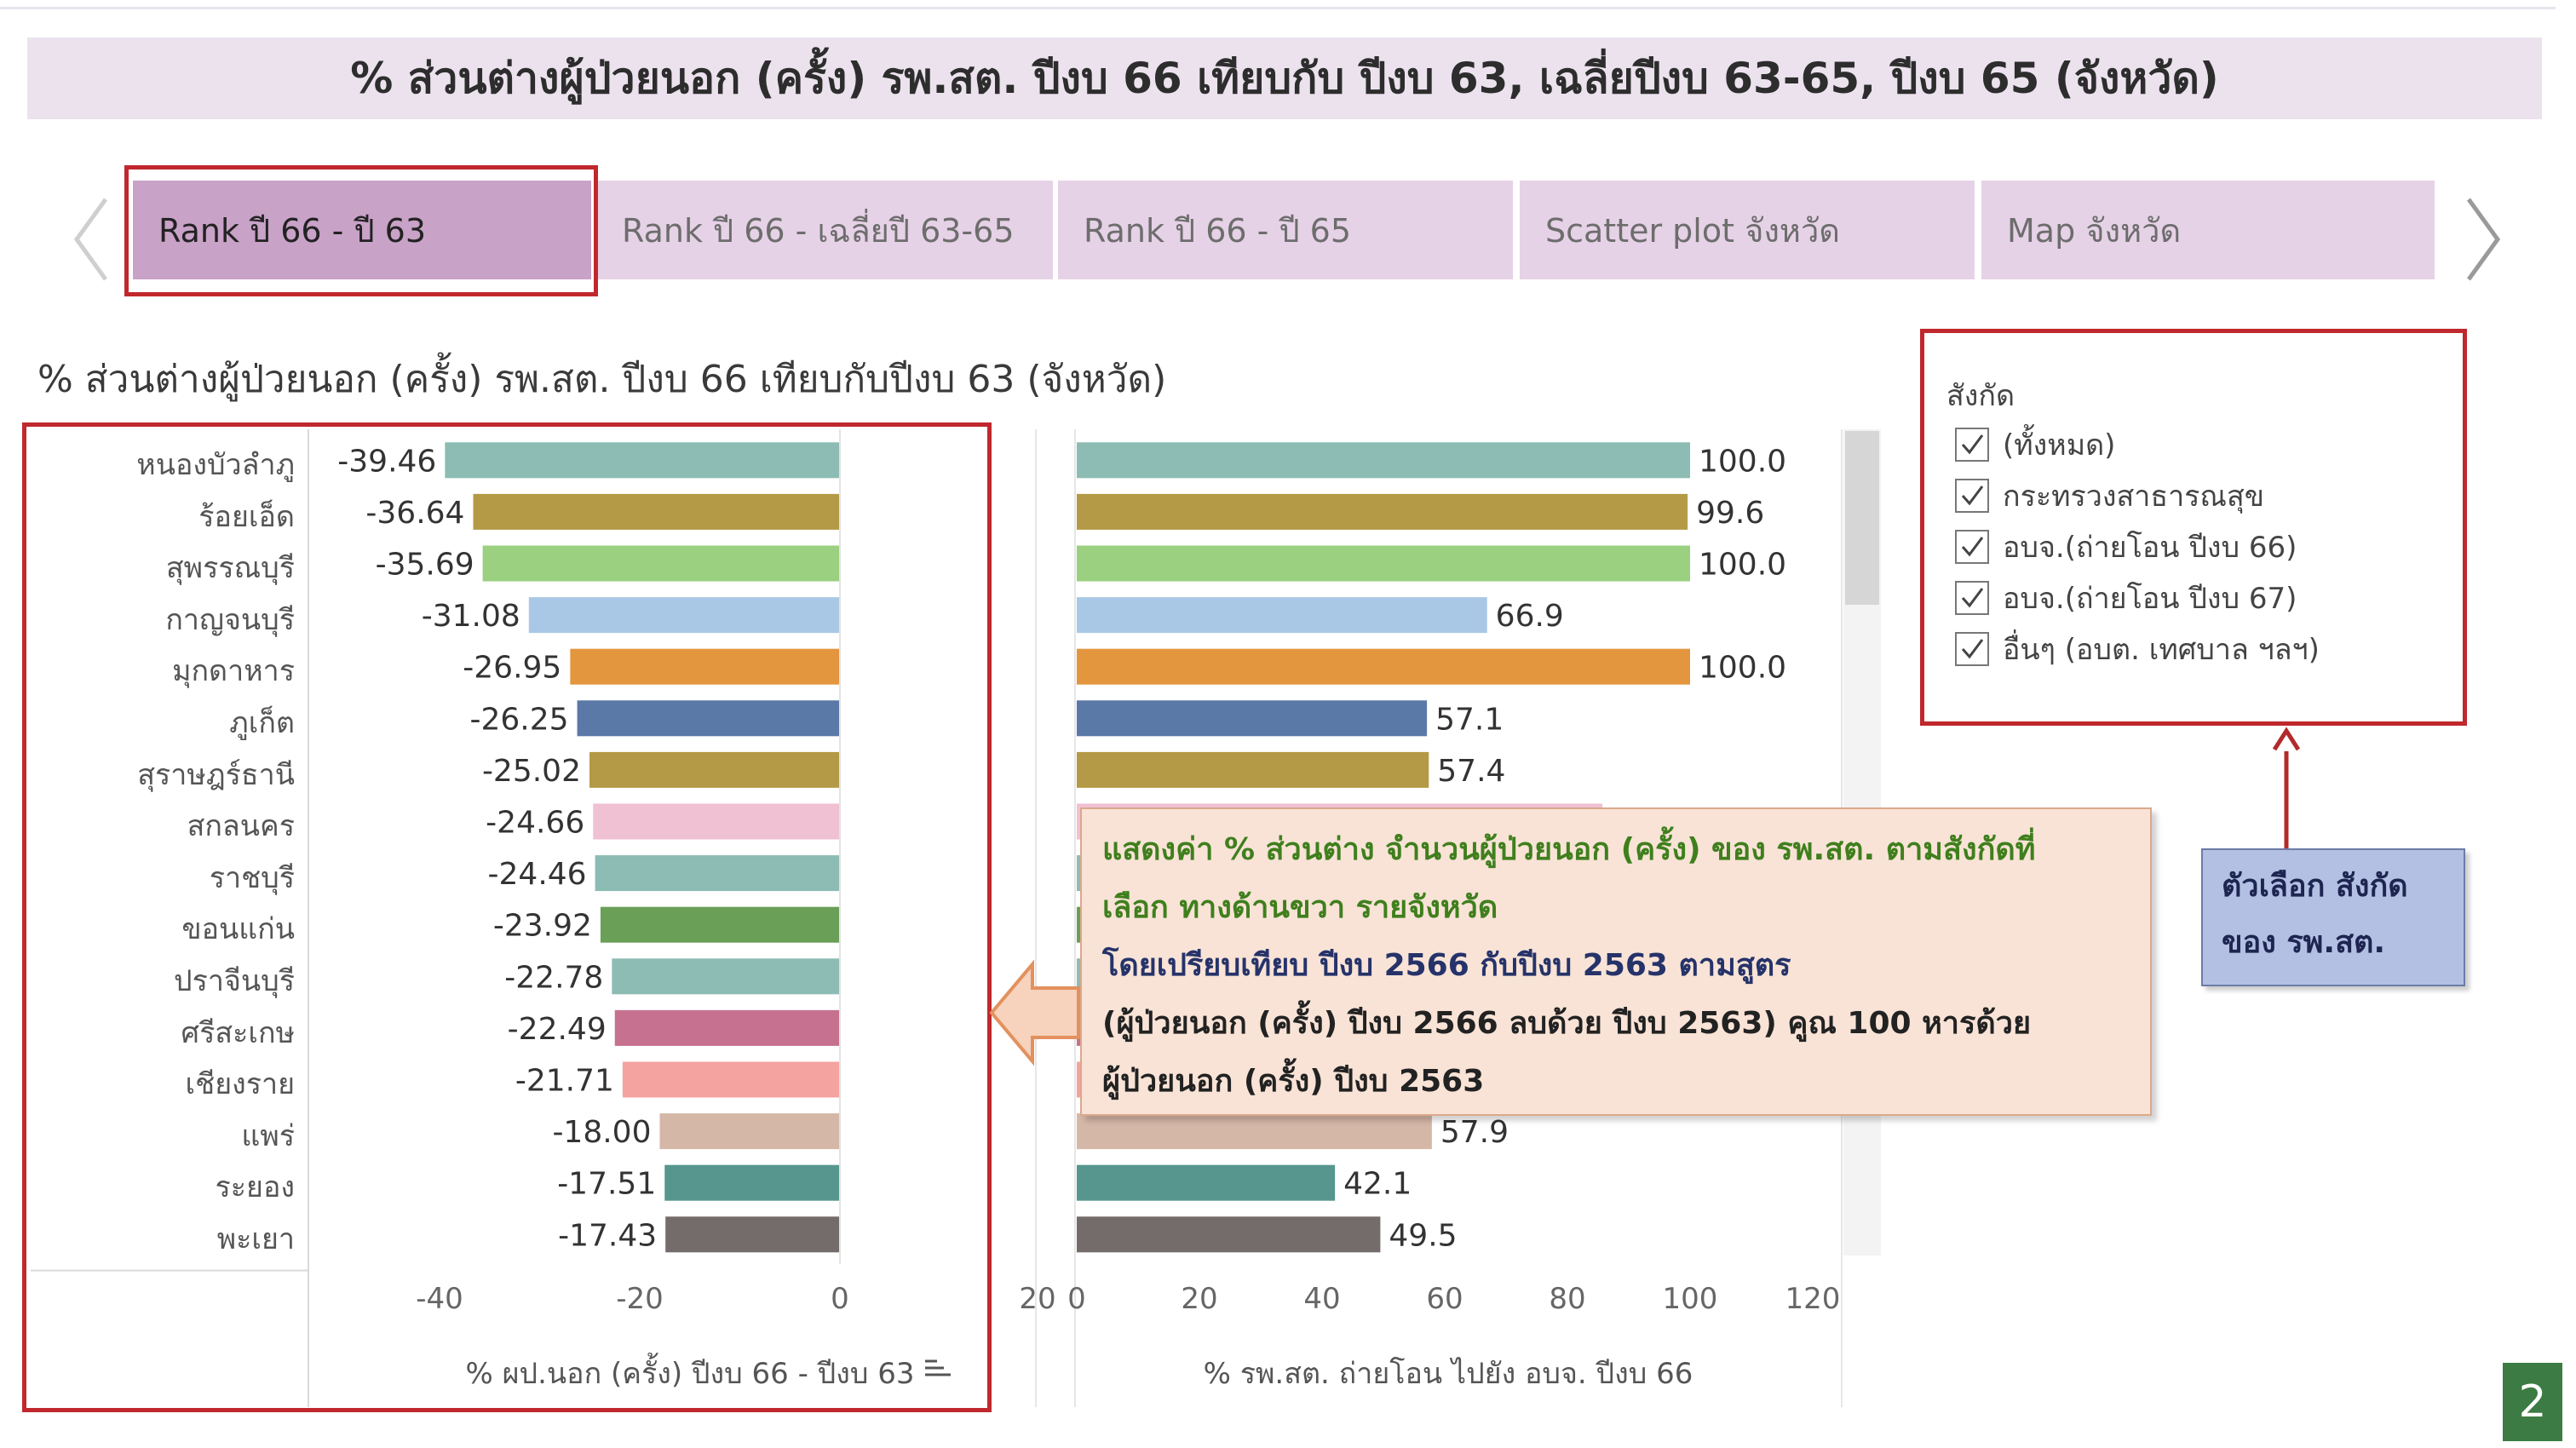  Describe the element at coordinates (819, 231) in the screenshot. I see `tab-label: Rank ปี 66 - เฉลี่ยปี 63-65` at that location.